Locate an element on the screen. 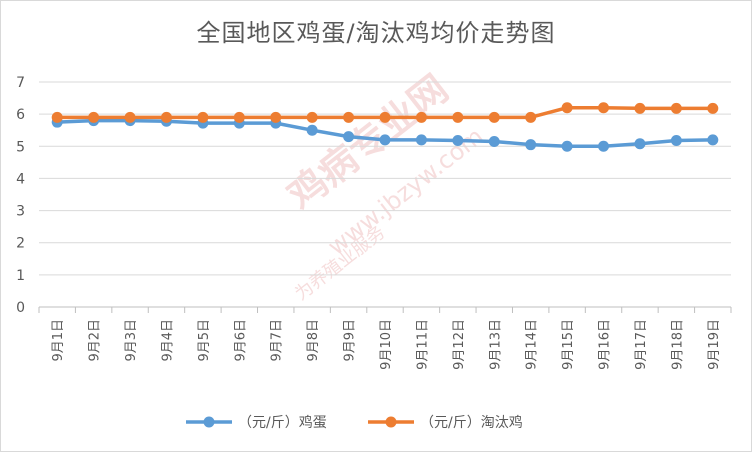 The width and height of the screenshot is (752, 452). x-tick-label: 9月5日 is located at coordinates (204, 340).